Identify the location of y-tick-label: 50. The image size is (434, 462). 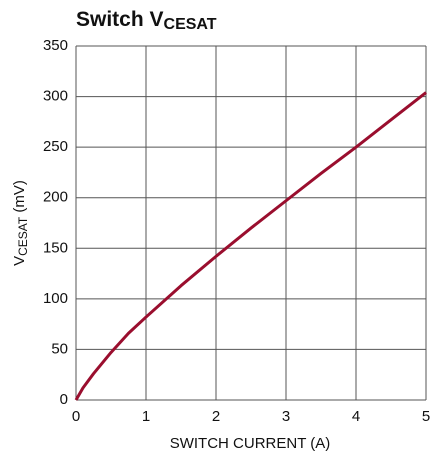
(59, 348).